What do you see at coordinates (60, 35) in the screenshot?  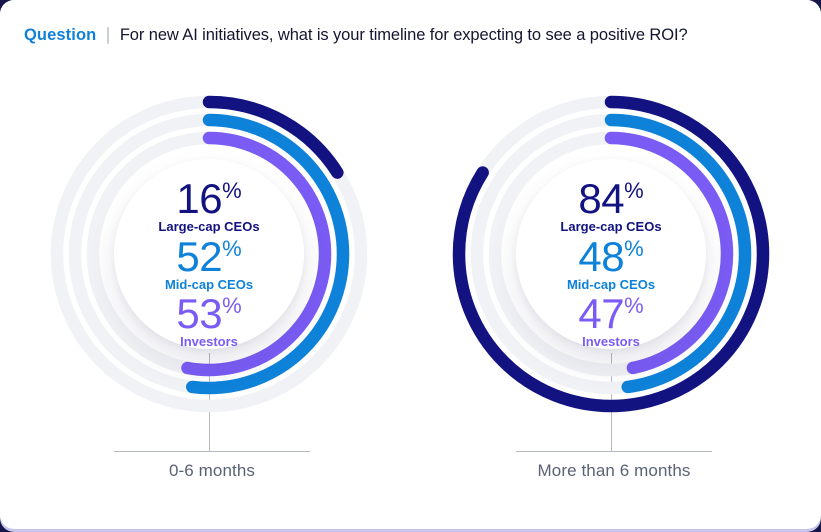 I see `question-label: Question` at bounding box center [60, 35].